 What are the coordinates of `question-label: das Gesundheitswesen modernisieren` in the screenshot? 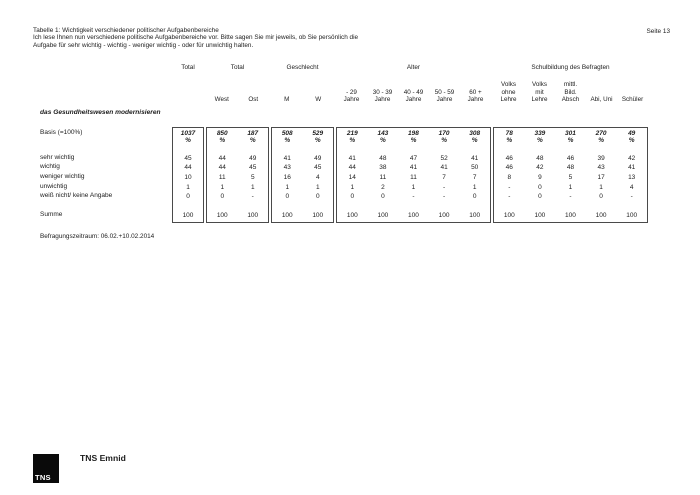 It's located at (100, 112).